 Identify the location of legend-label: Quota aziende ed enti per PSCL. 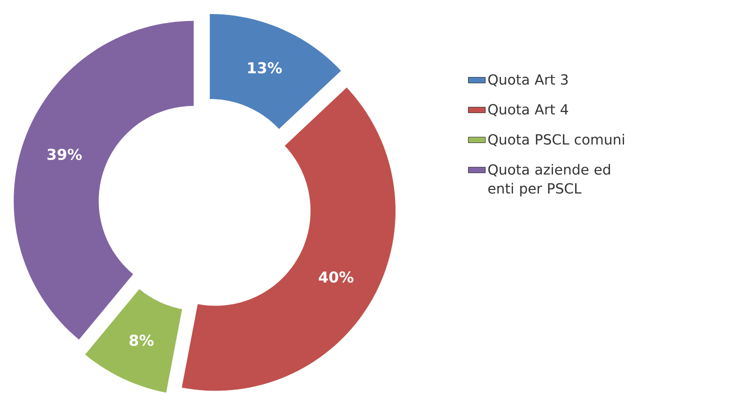
(549, 180).